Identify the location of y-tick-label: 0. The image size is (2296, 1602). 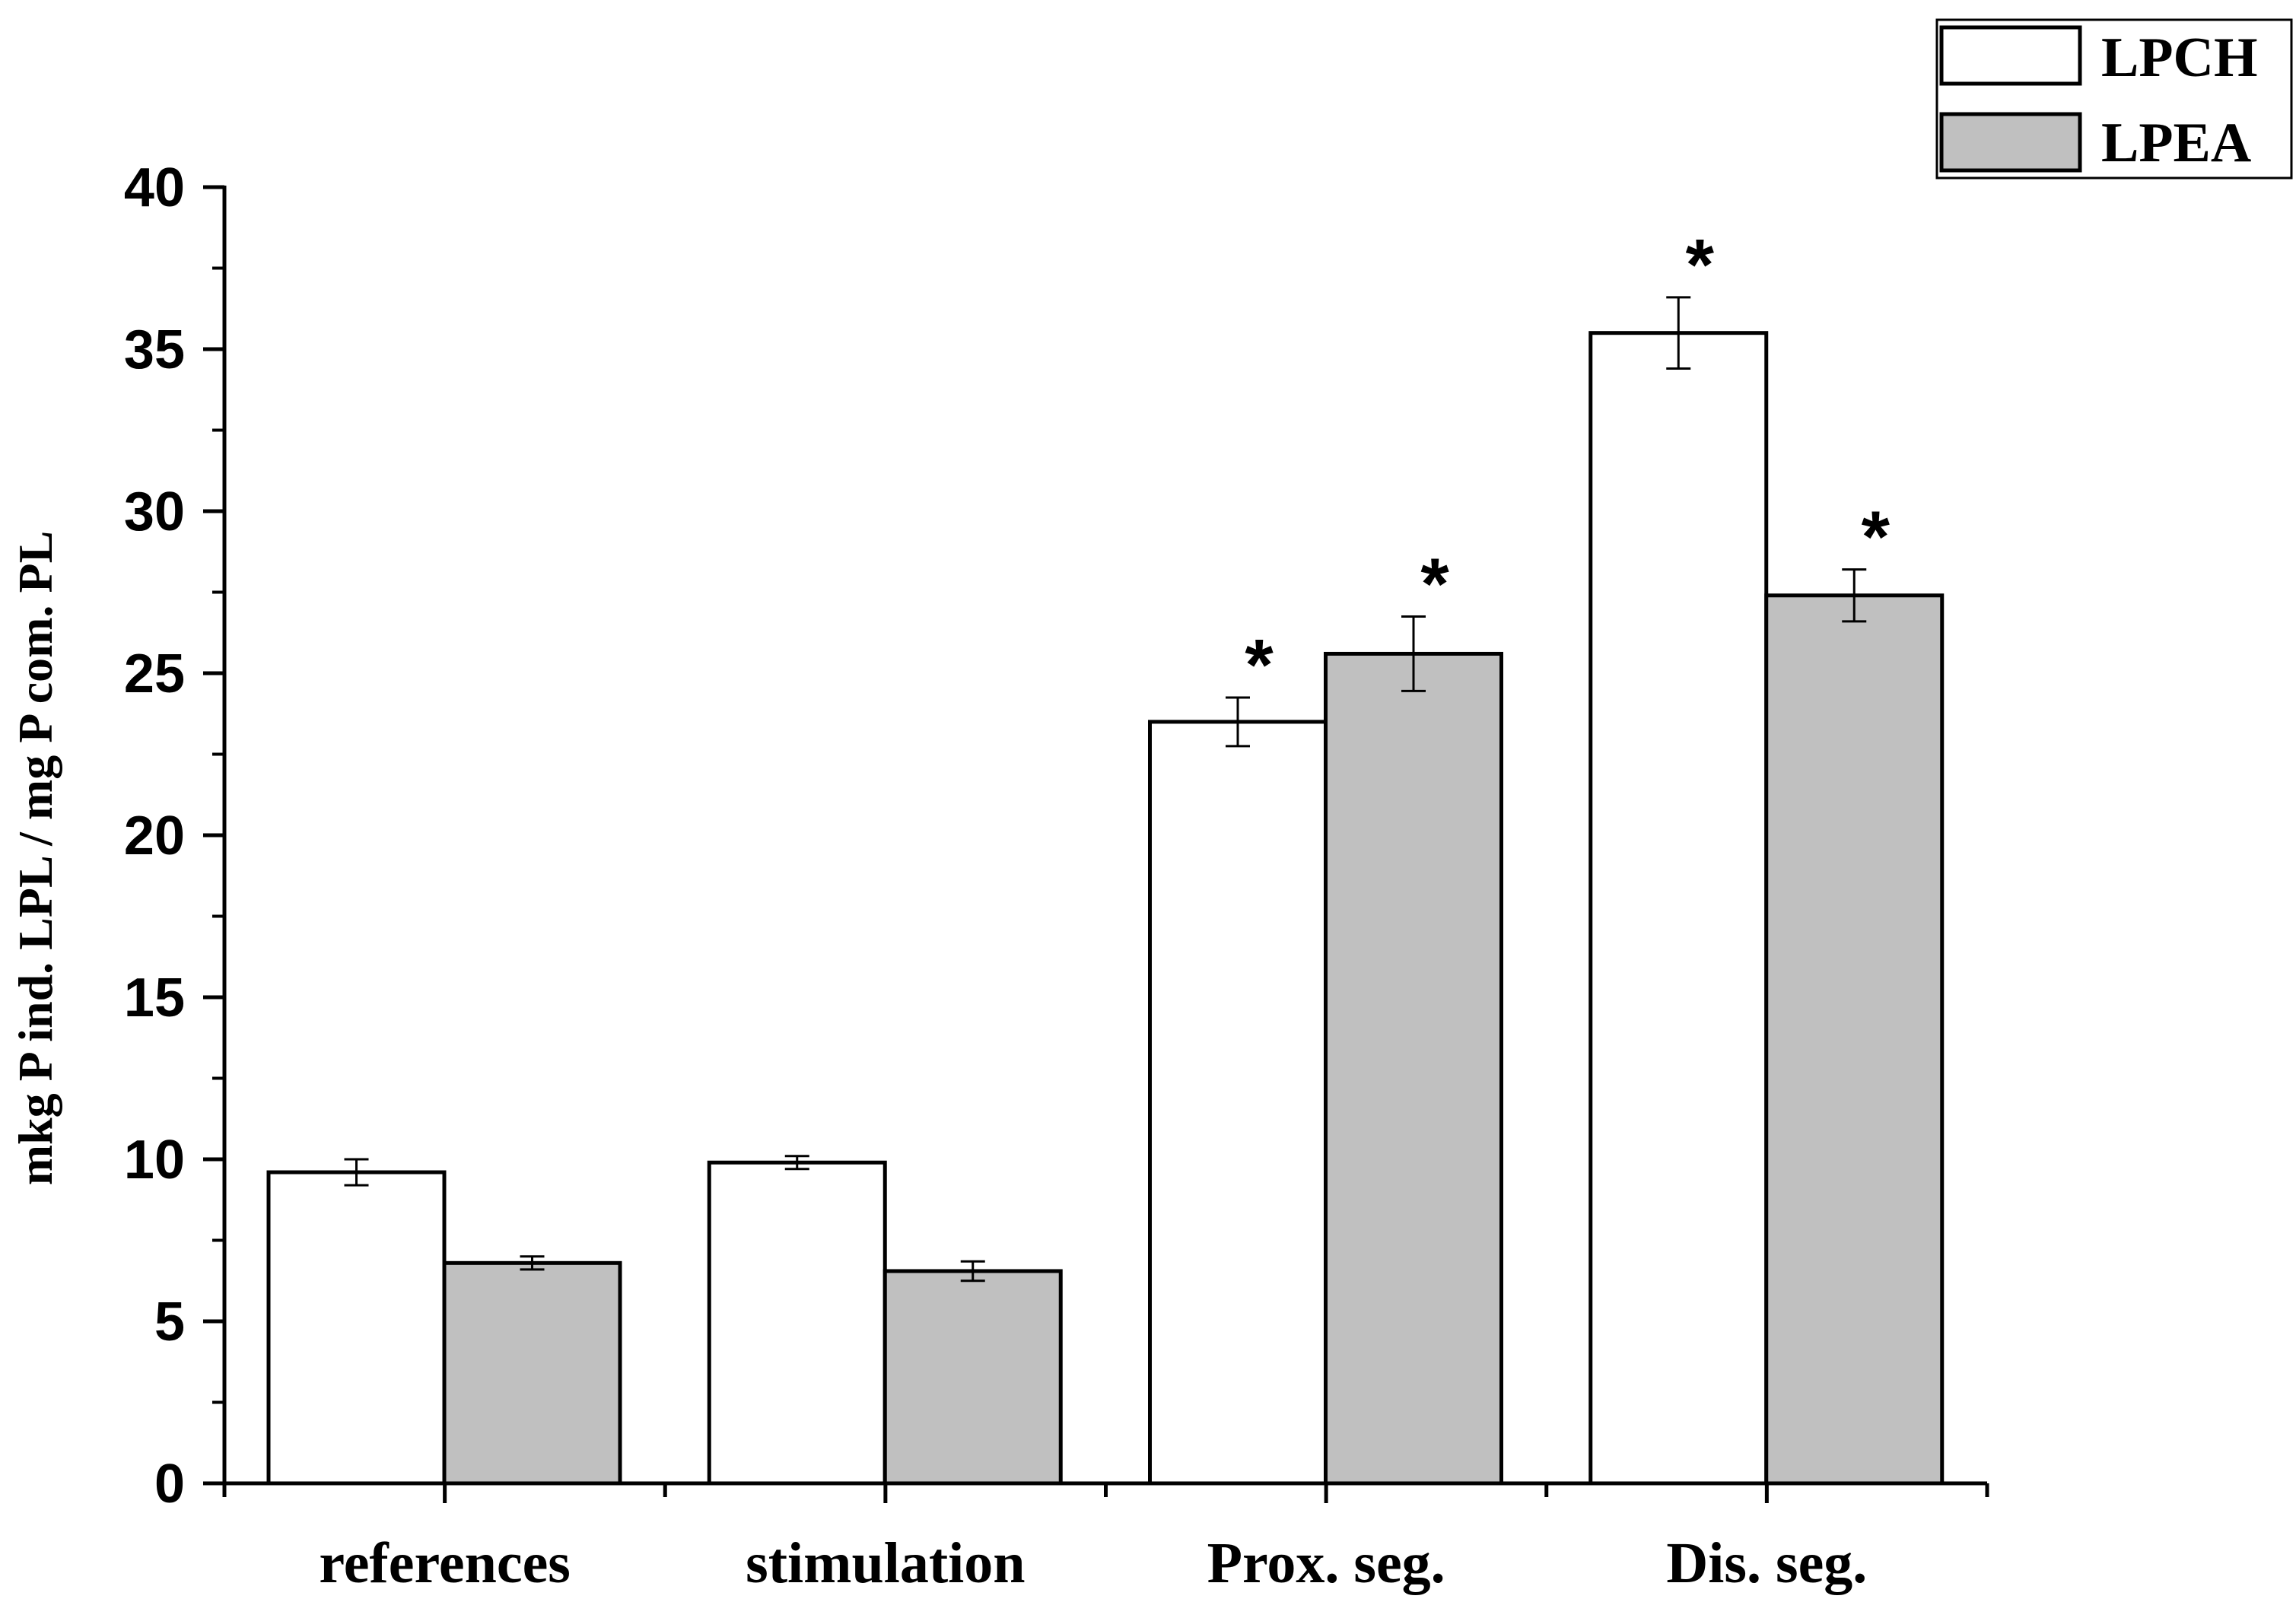
(170, 1484).